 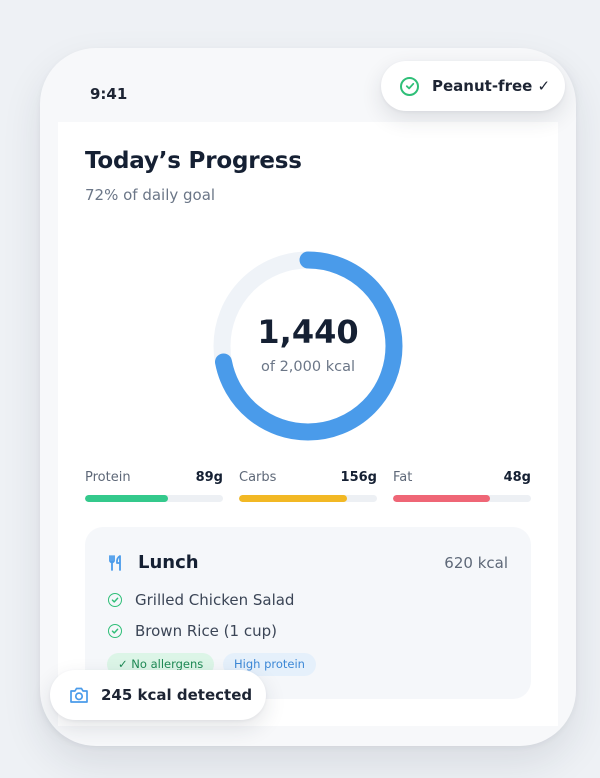 What do you see at coordinates (215, 600) in the screenshot?
I see `food-item-label: Grilled Chicken Salad` at bounding box center [215, 600].